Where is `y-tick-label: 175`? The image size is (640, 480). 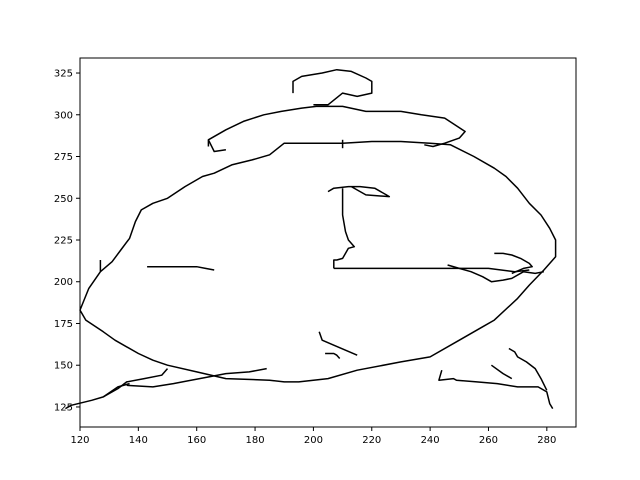 y-tick-label: 175 is located at coordinates (63, 324).